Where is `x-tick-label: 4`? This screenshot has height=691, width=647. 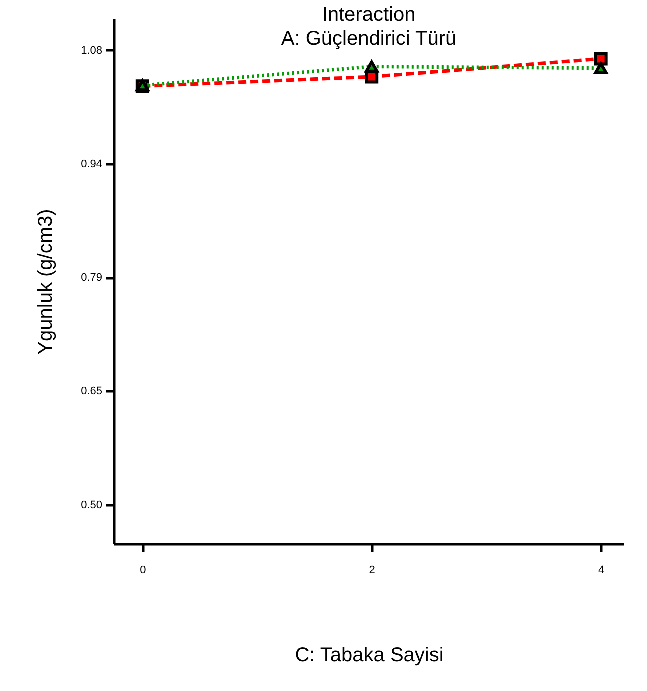 x-tick-label: 4 is located at coordinates (601, 570).